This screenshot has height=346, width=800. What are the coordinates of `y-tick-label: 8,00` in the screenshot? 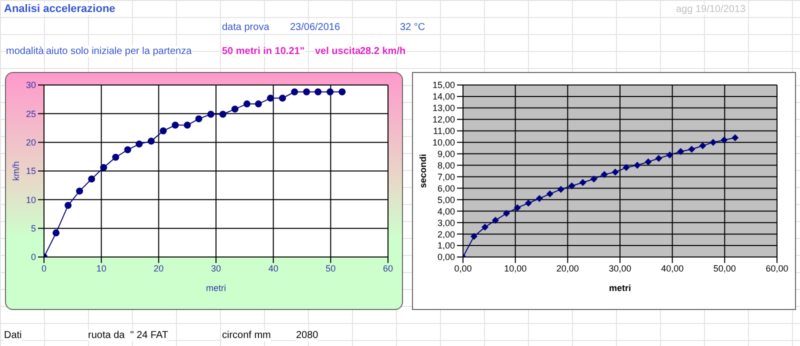 It's located at (446, 165).